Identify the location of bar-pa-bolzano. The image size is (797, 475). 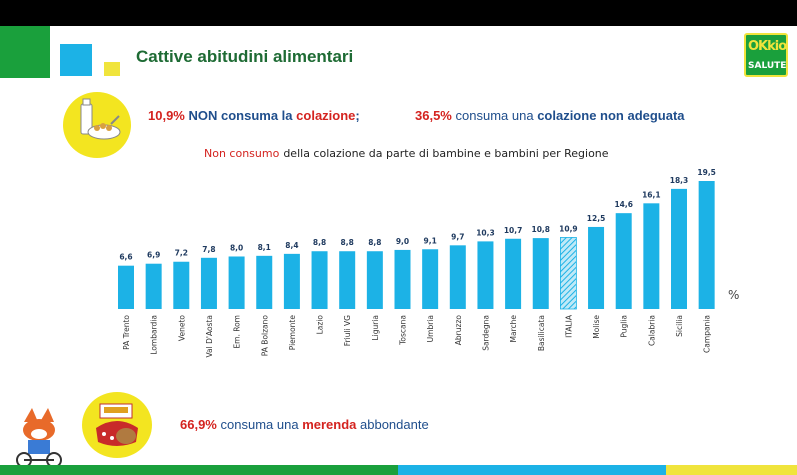
(264, 282).